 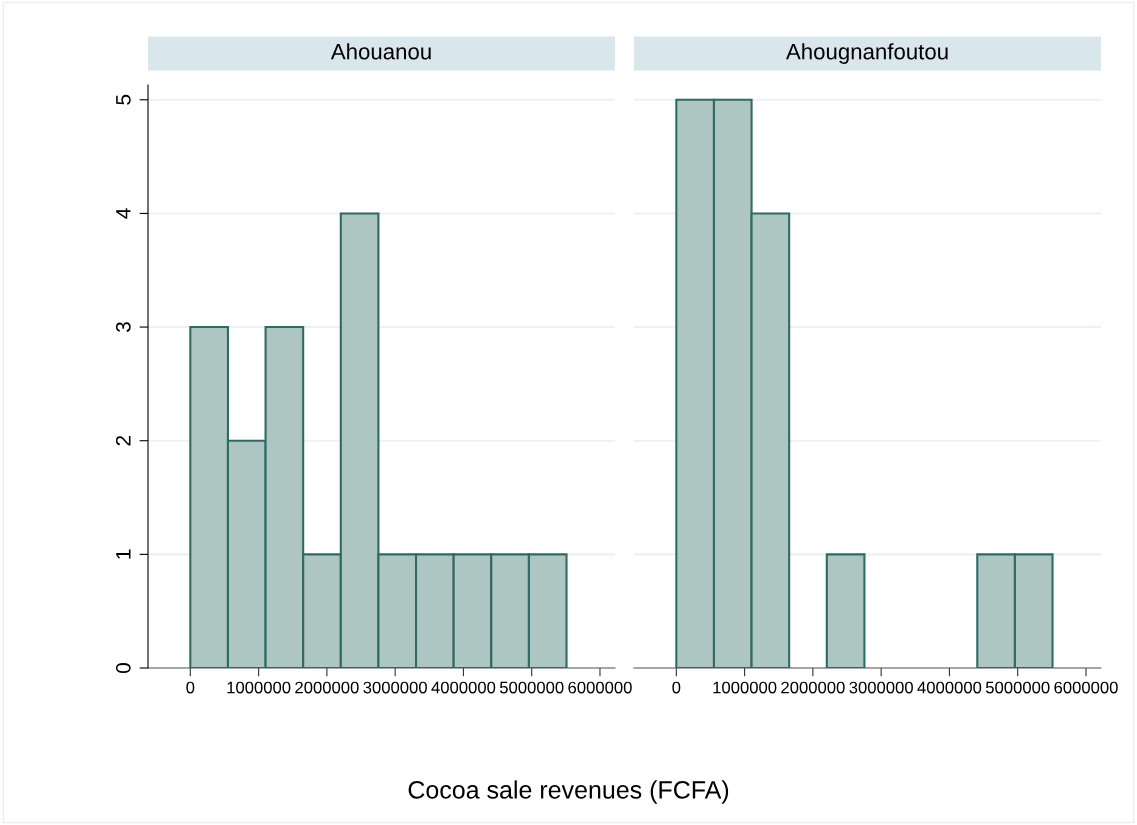 What do you see at coordinates (123, 554) in the screenshot?
I see `y-tick-label: 1` at bounding box center [123, 554].